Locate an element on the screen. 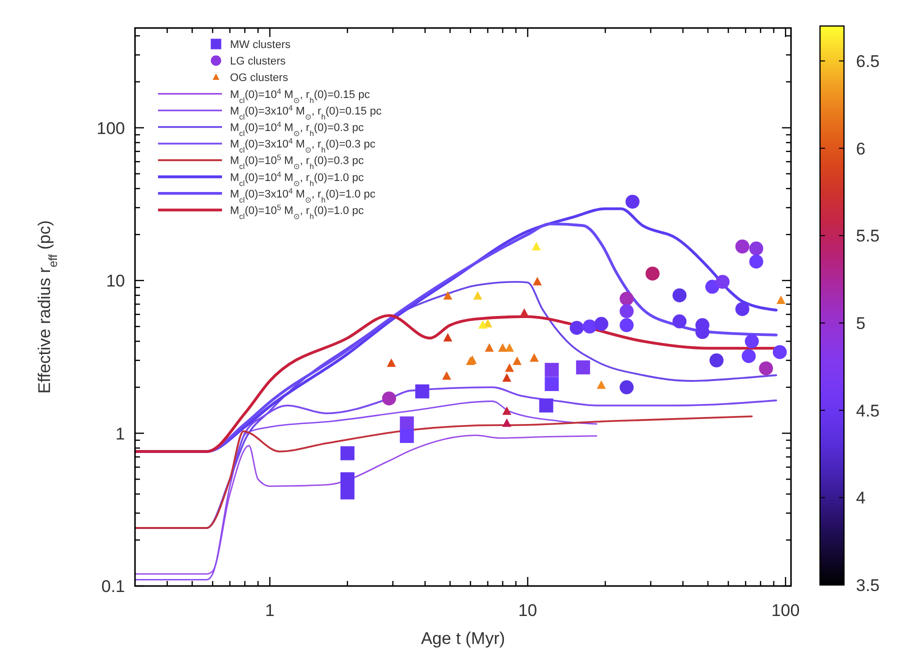 The image size is (901, 653). x-axis-title: Age t (Myr) is located at coordinates (463, 638).